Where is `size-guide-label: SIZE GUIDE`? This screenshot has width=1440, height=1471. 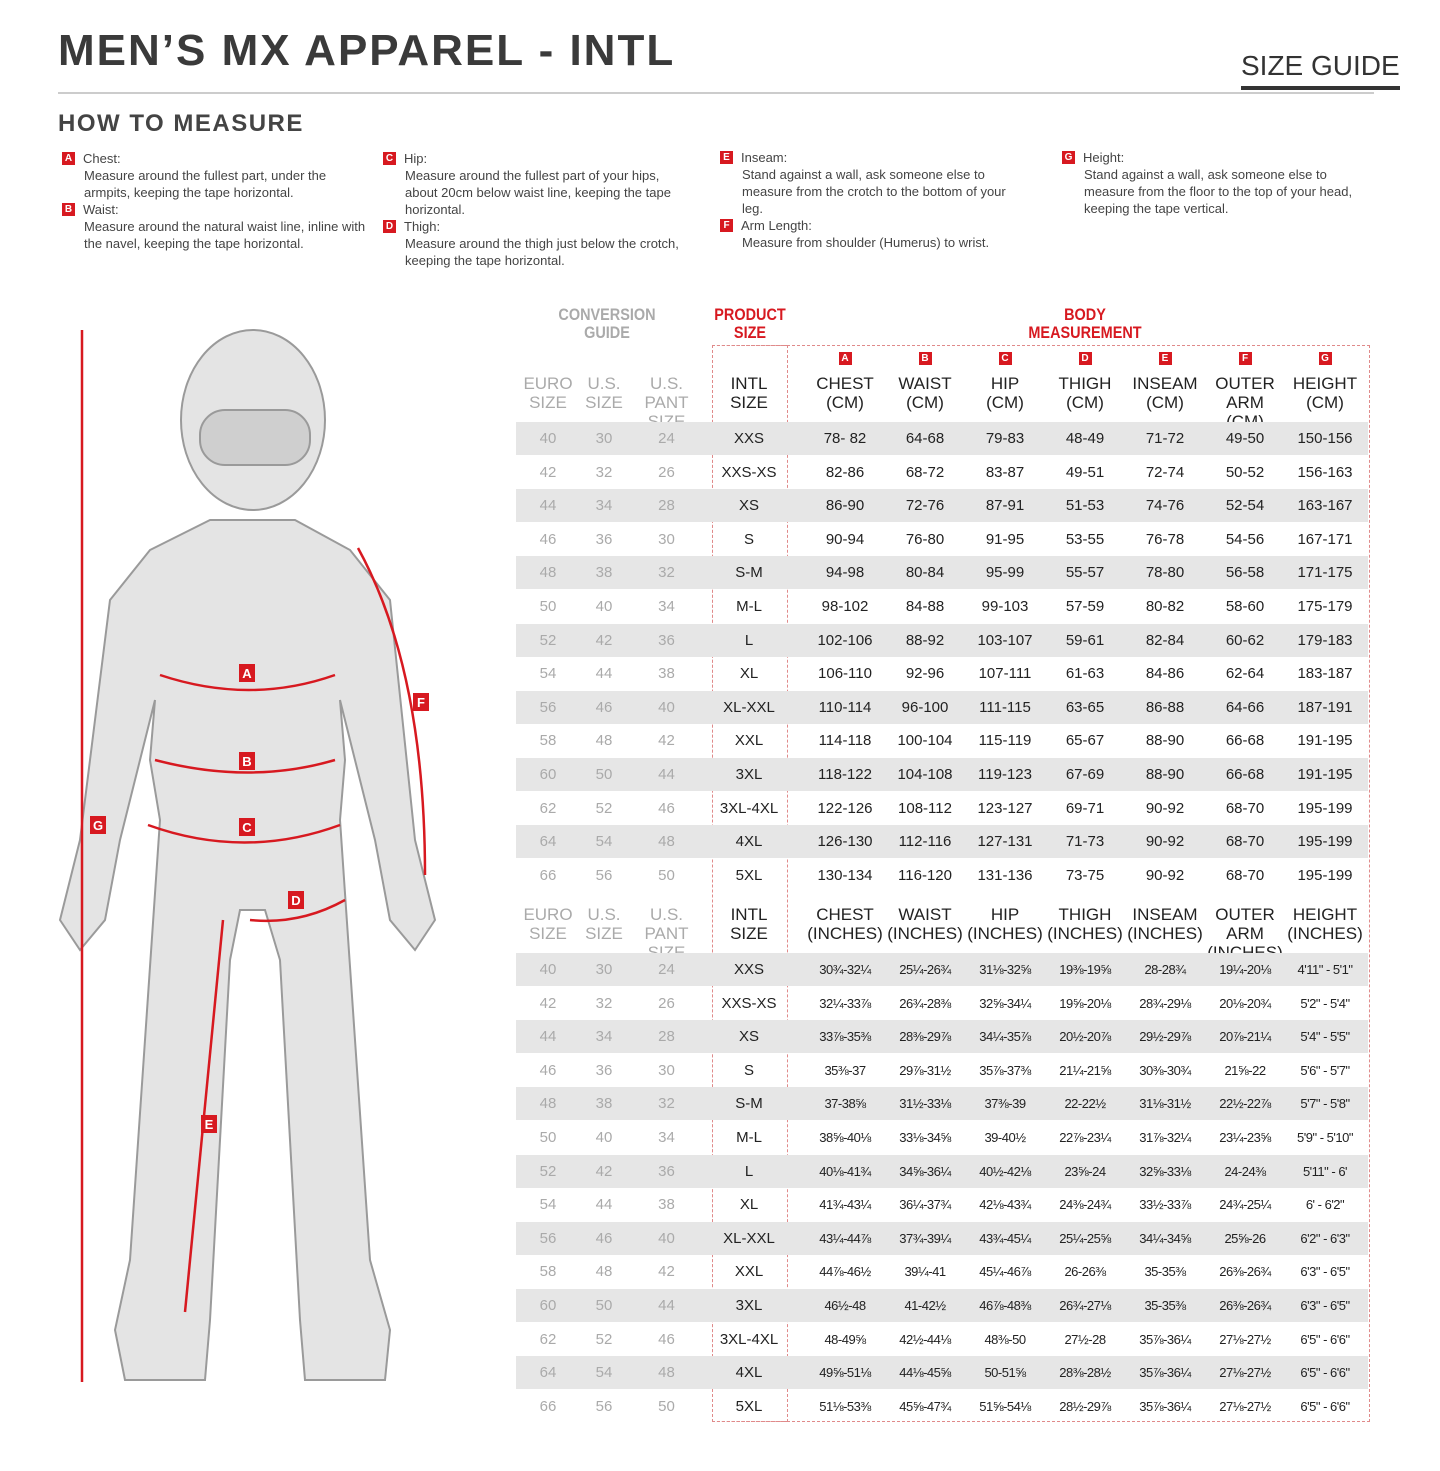 size-guide-label: SIZE GUIDE is located at coordinates (1320, 70).